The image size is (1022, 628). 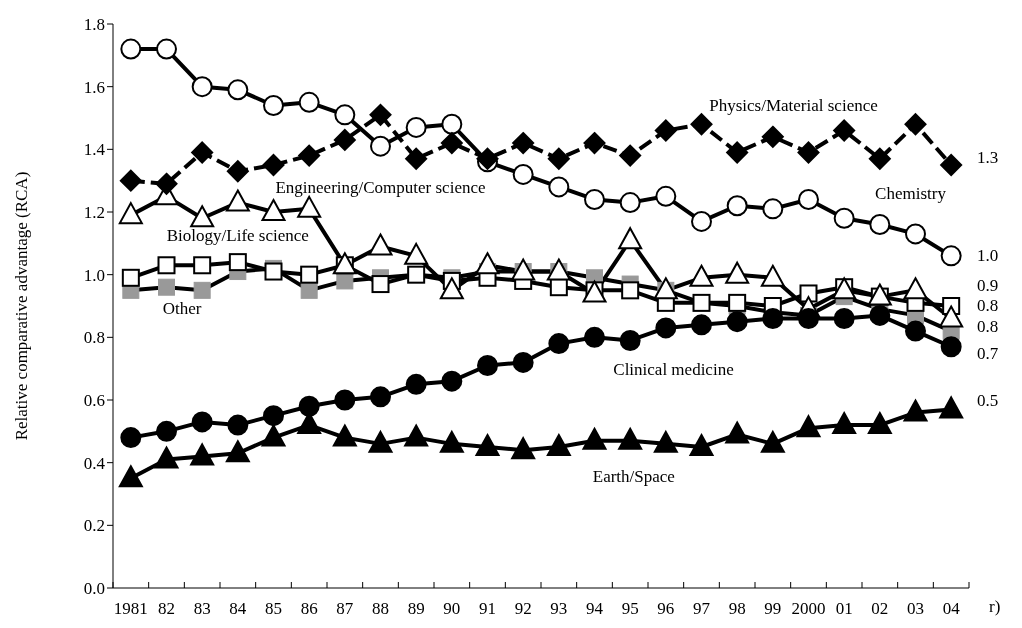 What do you see at coordinates (951, 608) in the screenshot?
I see `x-tick-label: 04` at bounding box center [951, 608].